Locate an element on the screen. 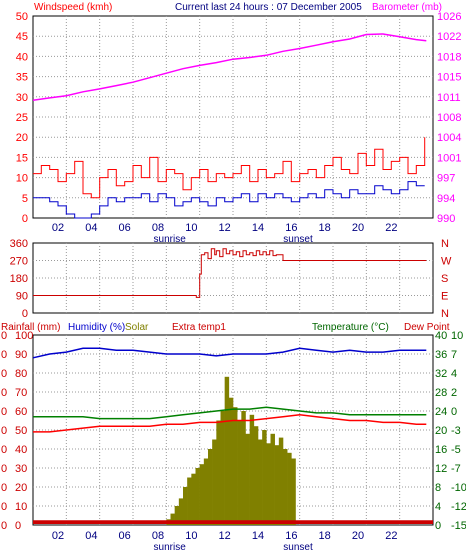 The height and width of the screenshot is (558, 466). barometer-axis-label: Barometer (mb) is located at coordinates (407, 7).